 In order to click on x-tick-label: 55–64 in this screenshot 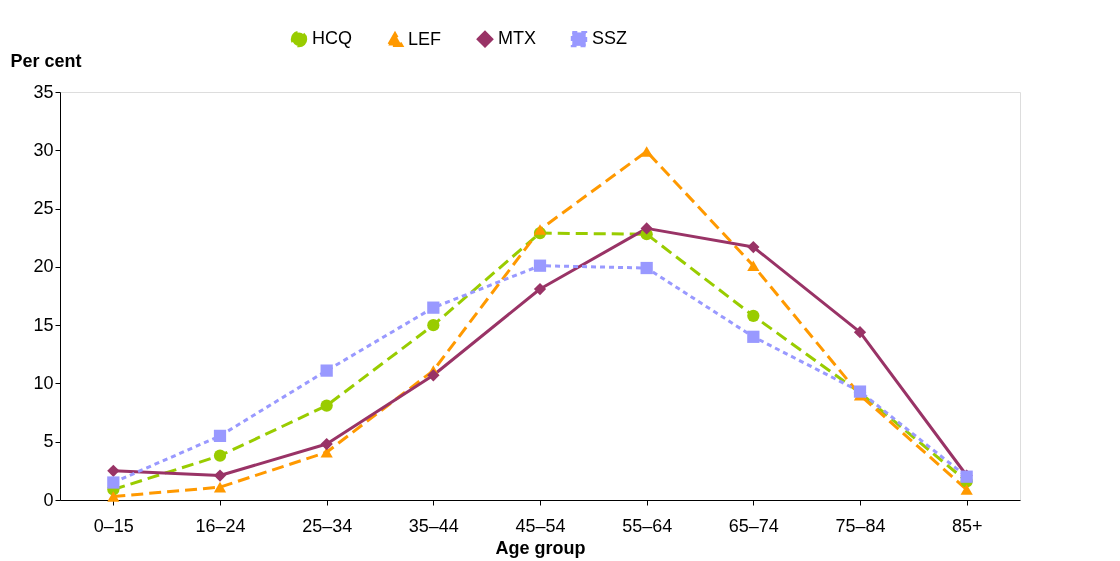, I will do `click(647, 525)`.